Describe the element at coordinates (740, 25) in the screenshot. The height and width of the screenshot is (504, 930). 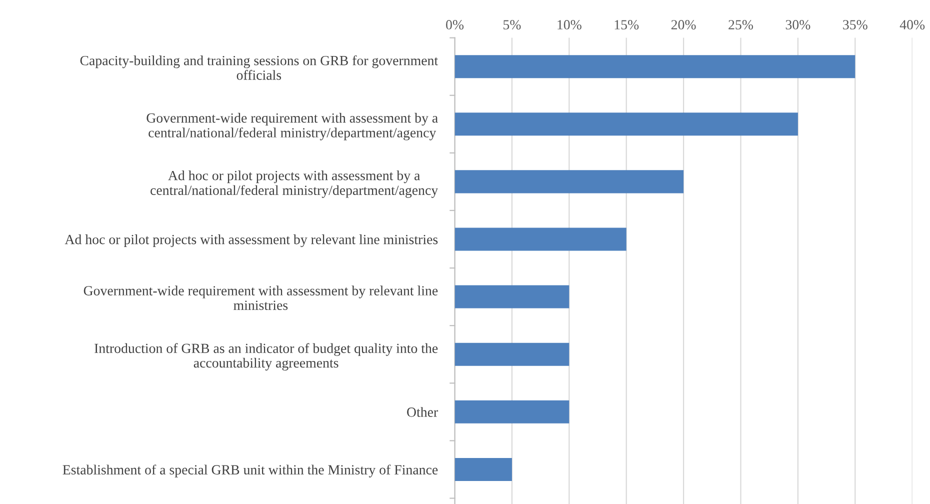
I see `x-tick-label: 25%` at that location.